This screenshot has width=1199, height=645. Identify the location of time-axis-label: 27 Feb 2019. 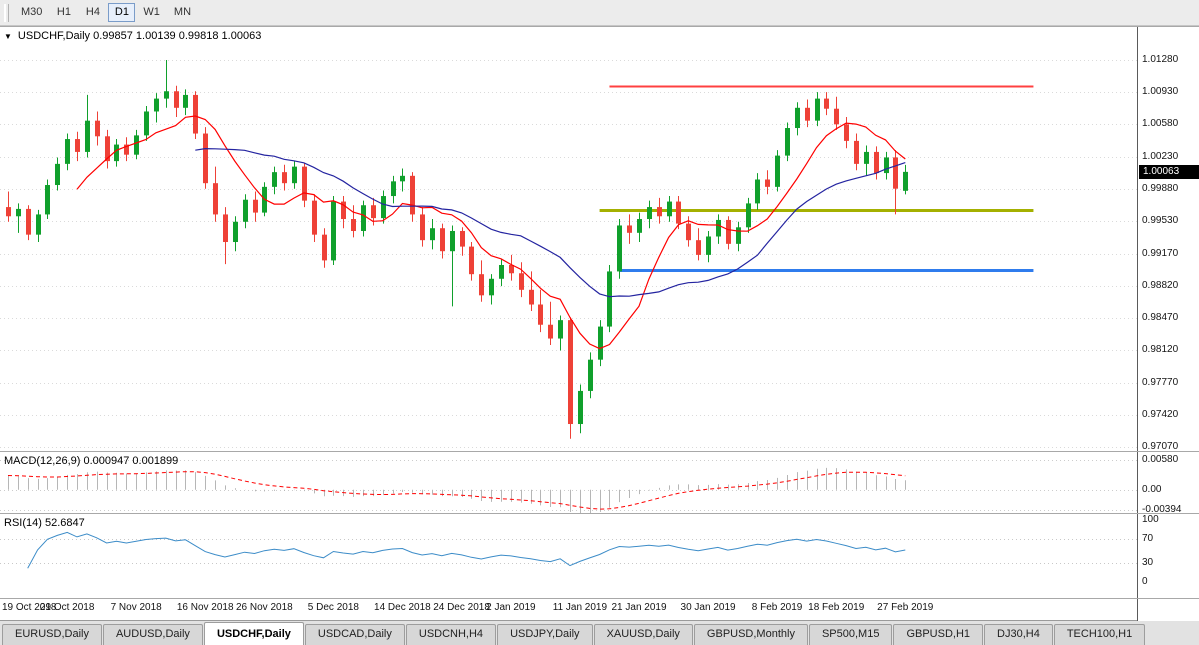
(905, 607).